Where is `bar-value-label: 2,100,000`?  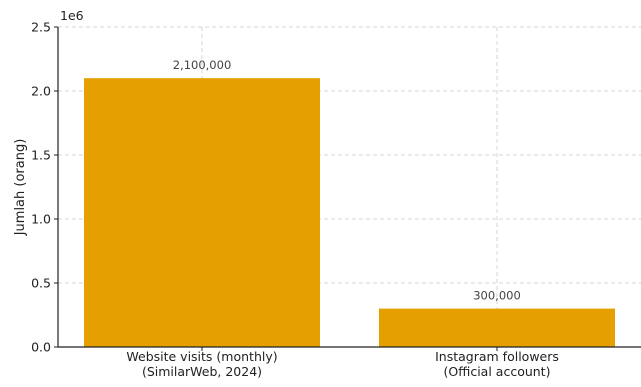 bar-value-label: 2,100,000 is located at coordinates (202, 65).